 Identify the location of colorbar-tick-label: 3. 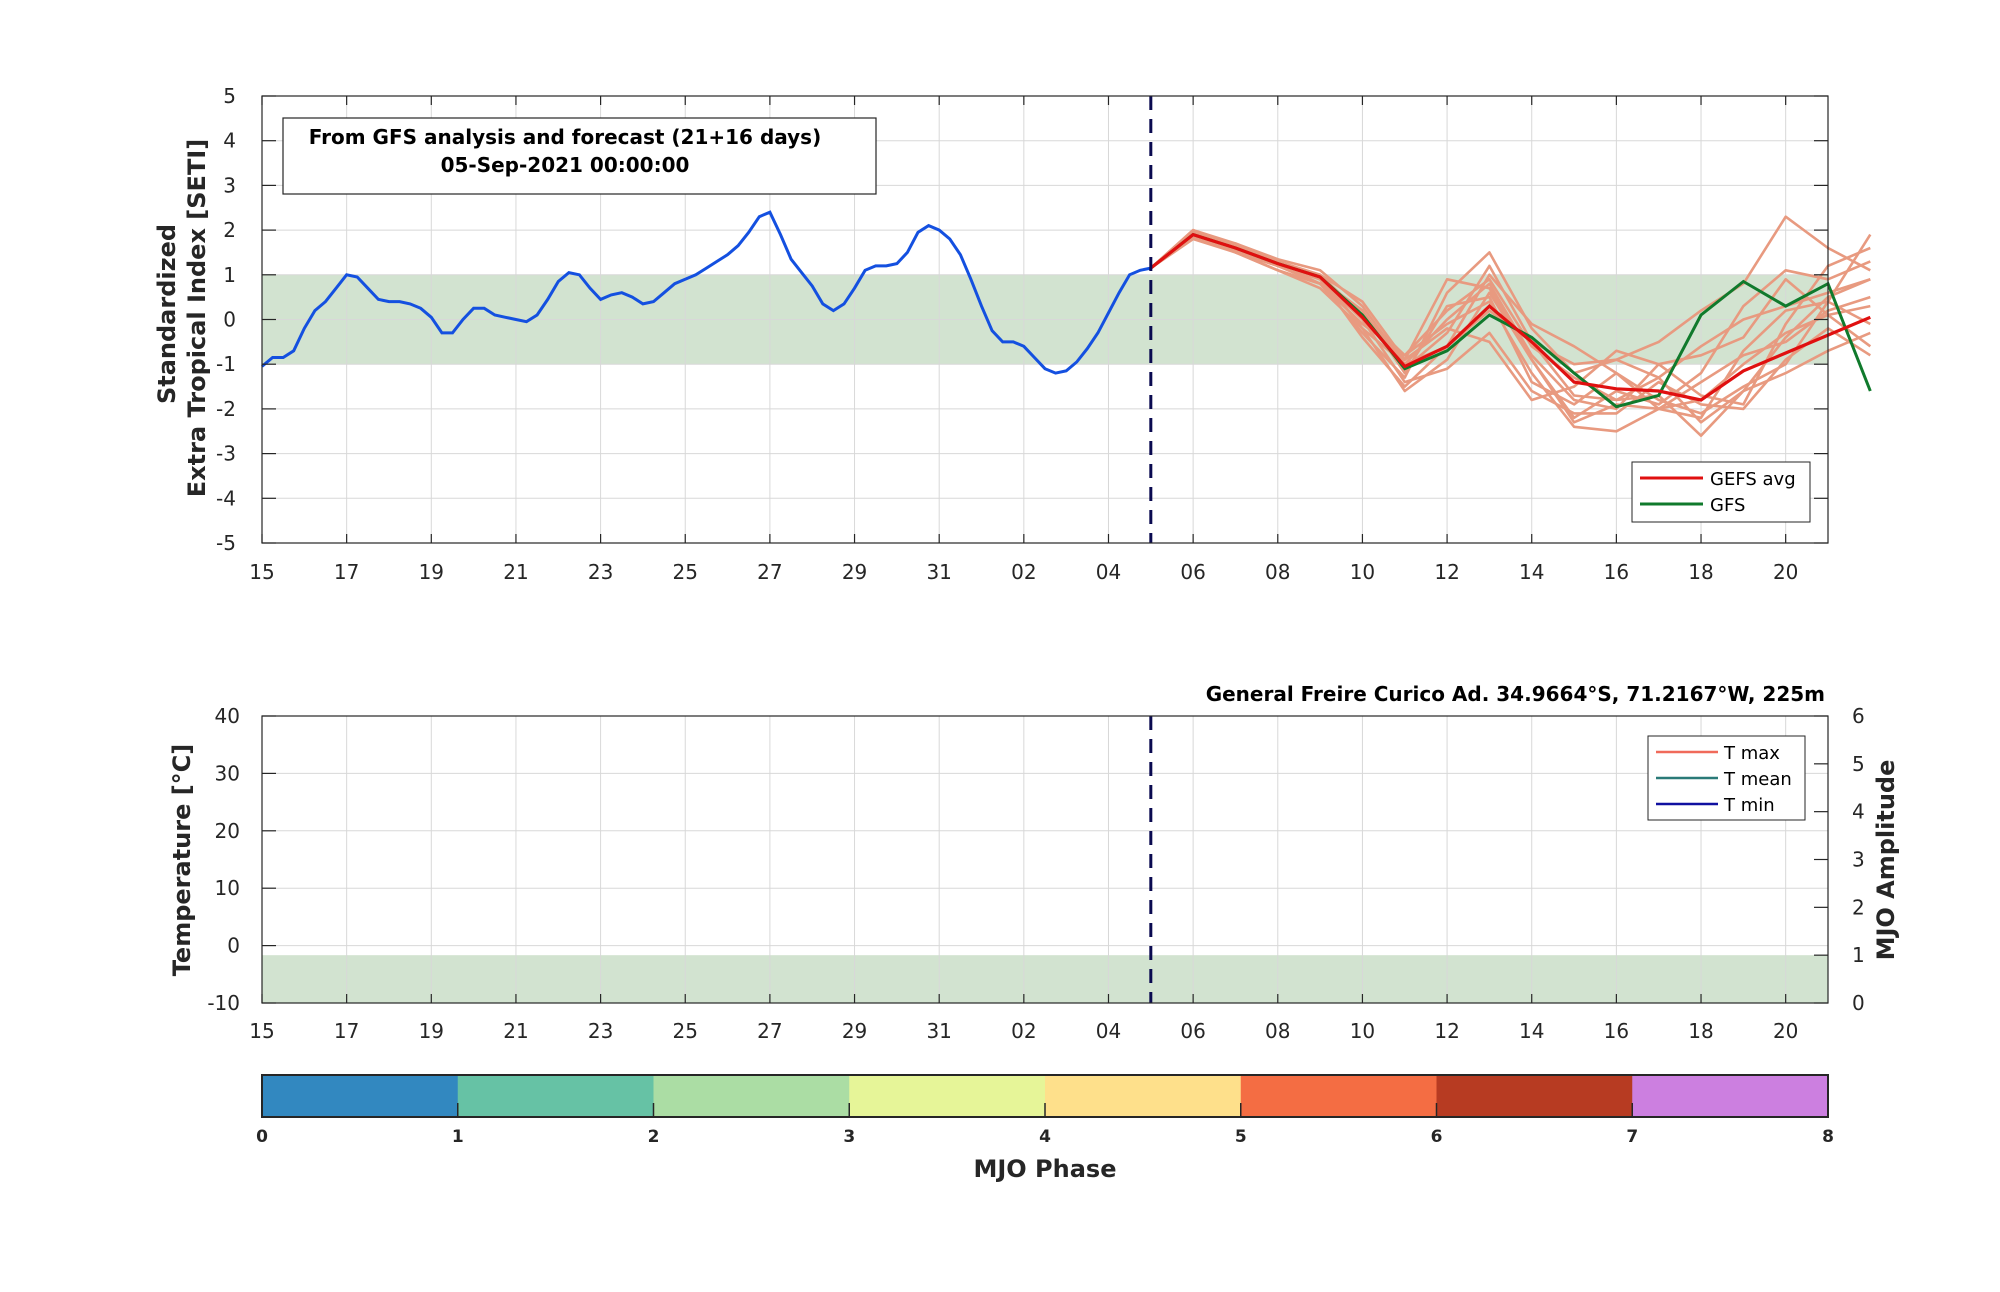
(849, 1137).